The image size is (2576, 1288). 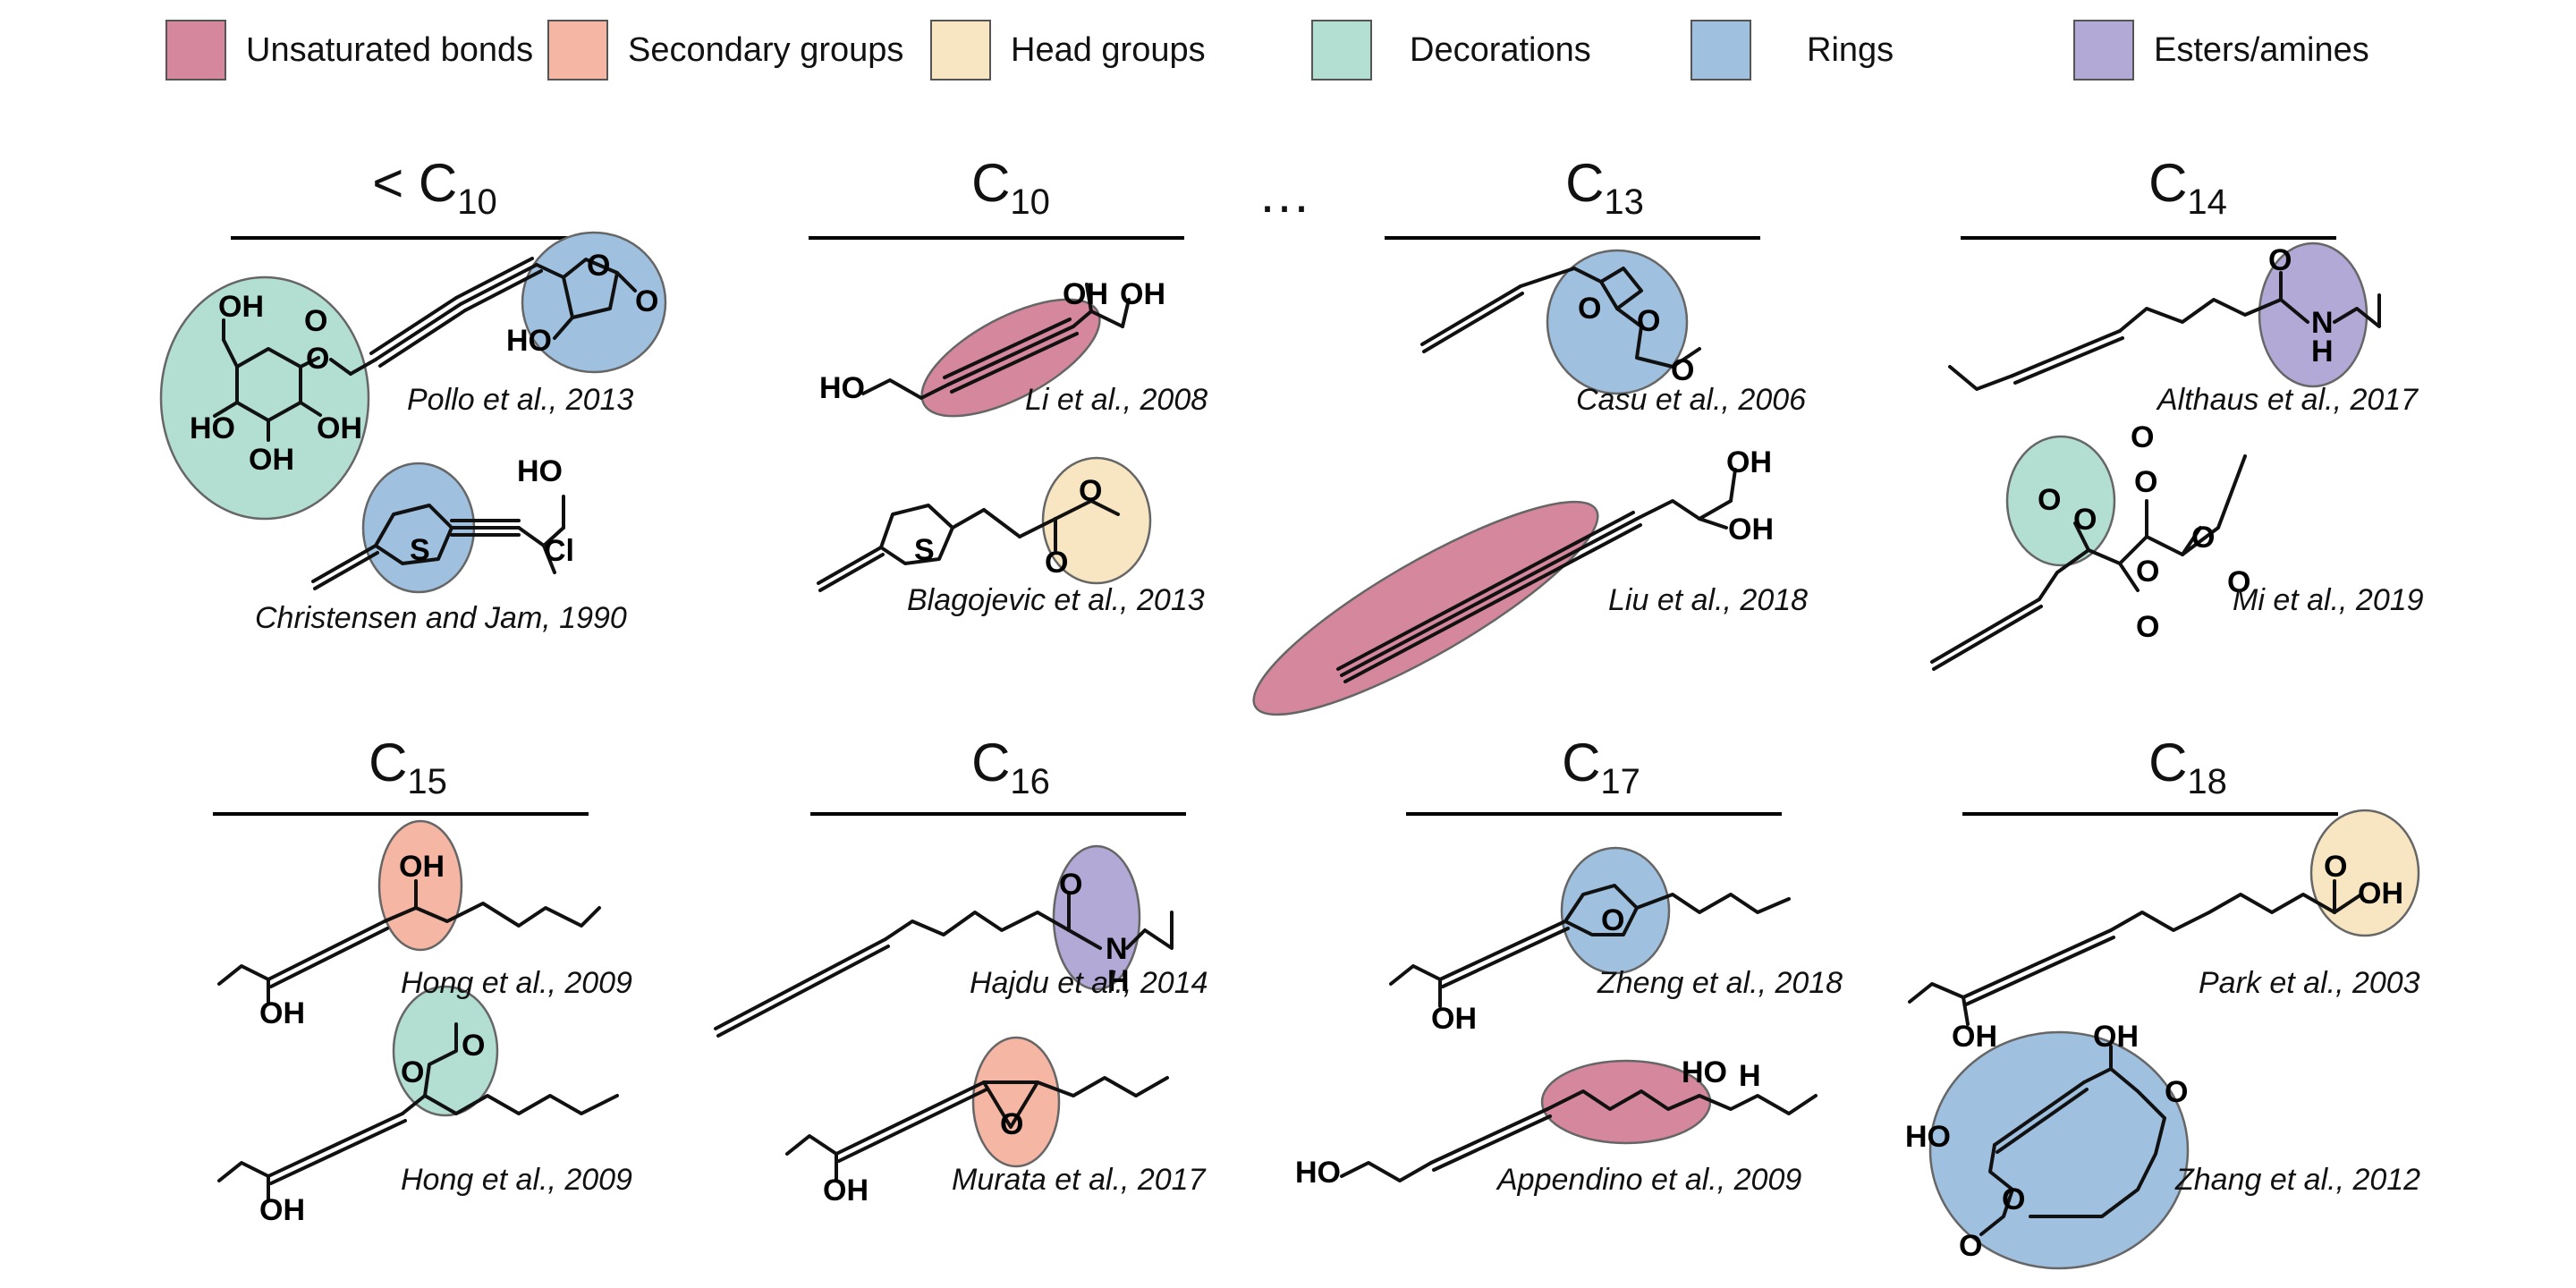 I want to click on column-title-lt-c10: < C10, so click(x=434, y=187).